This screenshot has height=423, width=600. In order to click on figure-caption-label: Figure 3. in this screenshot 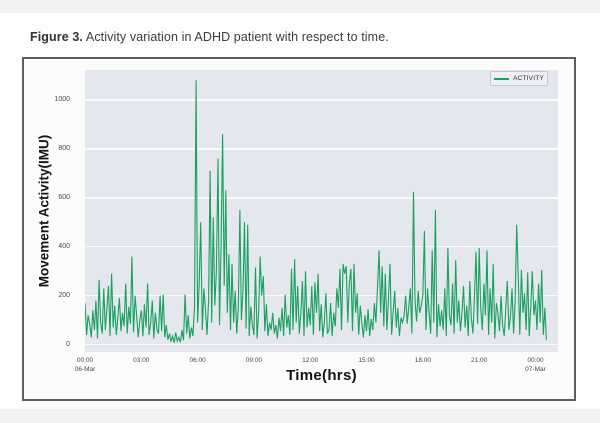, I will do `click(56, 37)`.